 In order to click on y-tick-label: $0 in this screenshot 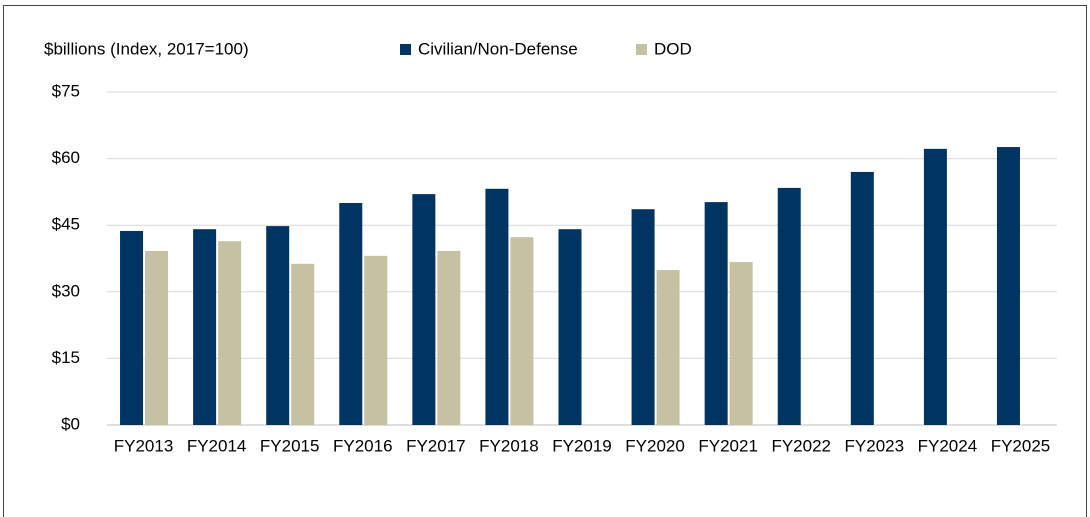, I will do `click(70, 423)`.